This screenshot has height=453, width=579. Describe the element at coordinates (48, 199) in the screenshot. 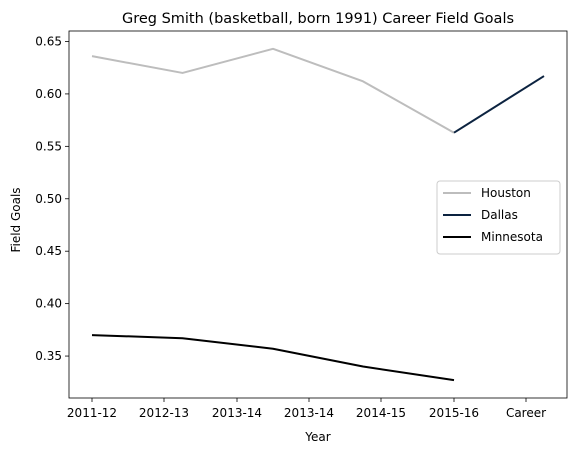

I see `y-tick-label: 0.50` at that location.